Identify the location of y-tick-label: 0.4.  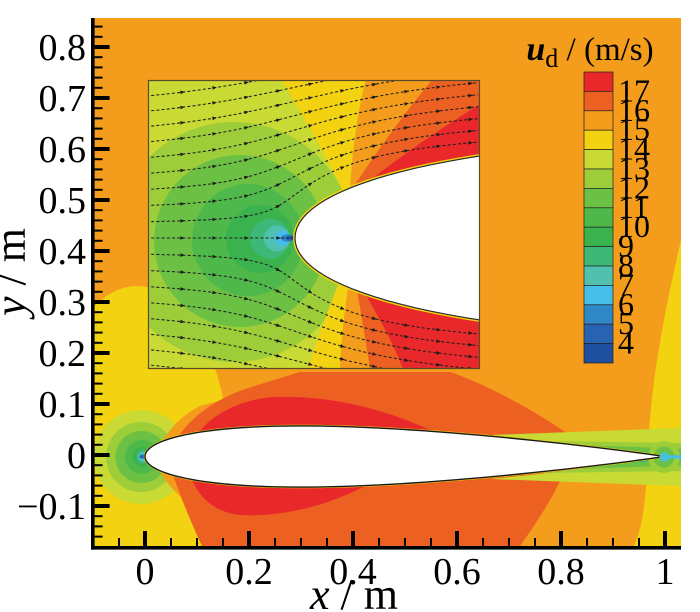
(63, 252).